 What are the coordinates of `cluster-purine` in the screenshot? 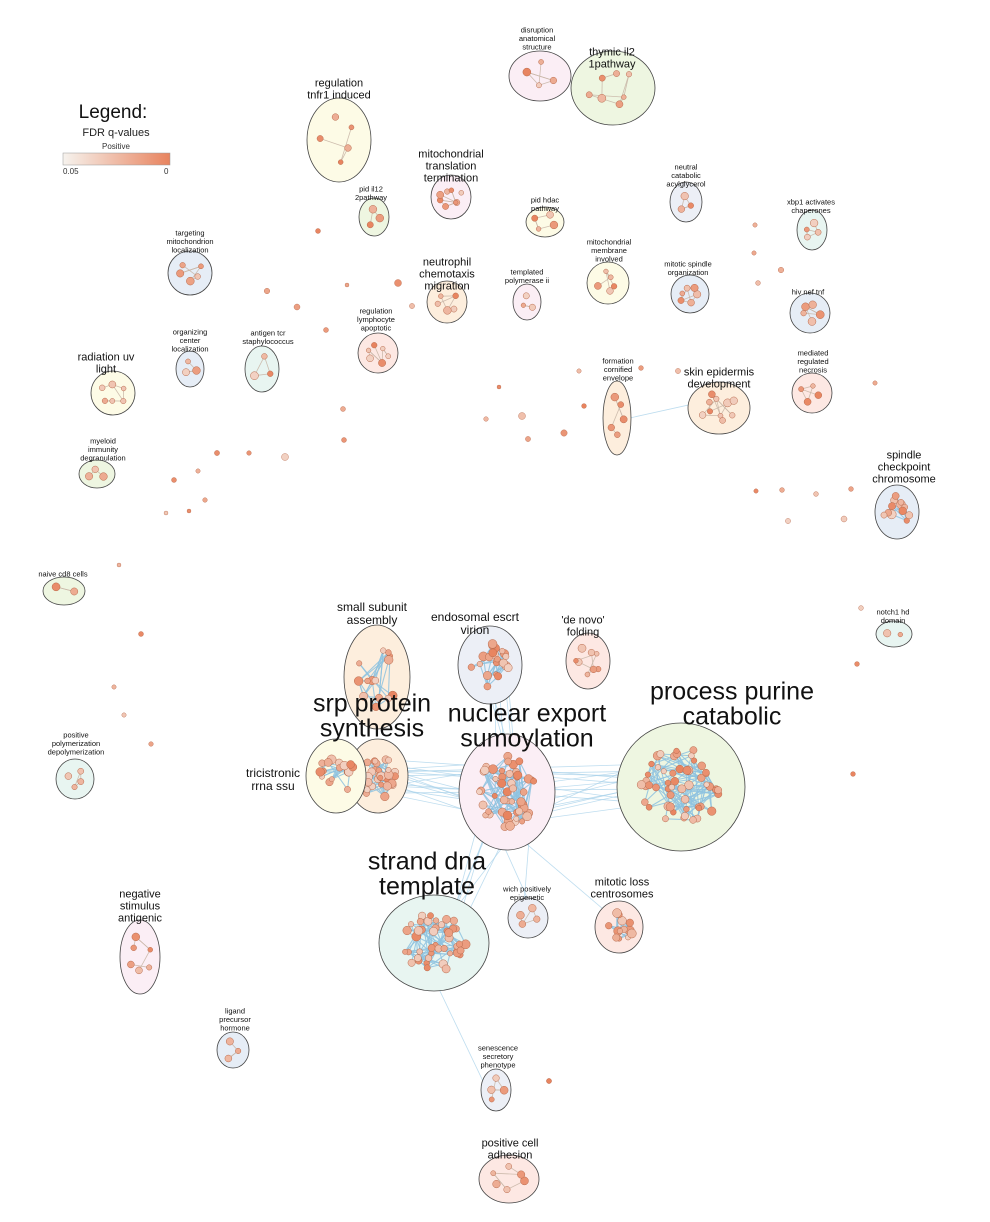 It's located at (681, 787).